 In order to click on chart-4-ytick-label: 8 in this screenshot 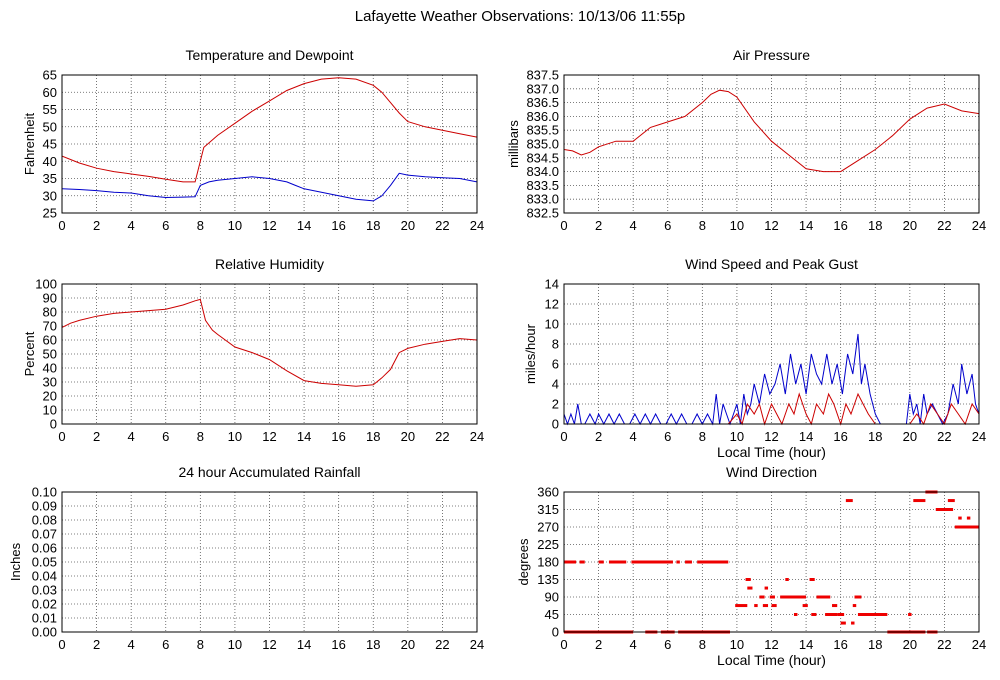, I will do `click(555, 344)`.